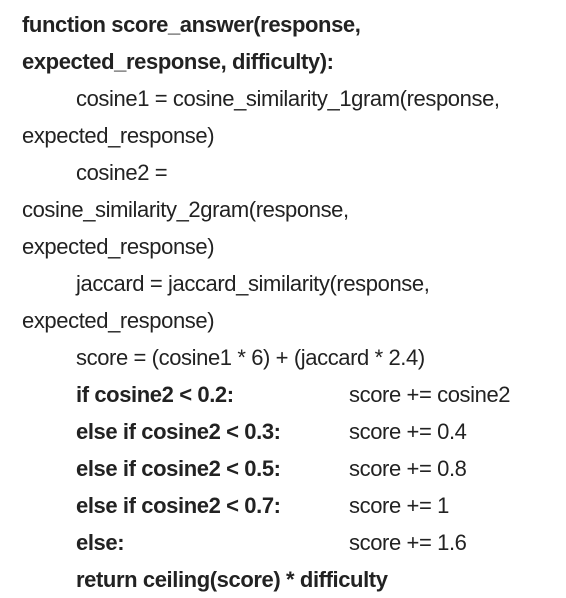 The image size is (566, 598). What do you see at coordinates (408, 468) in the screenshot?
I see `branch-action: score += 0.8` at bounding box center [408, 468].